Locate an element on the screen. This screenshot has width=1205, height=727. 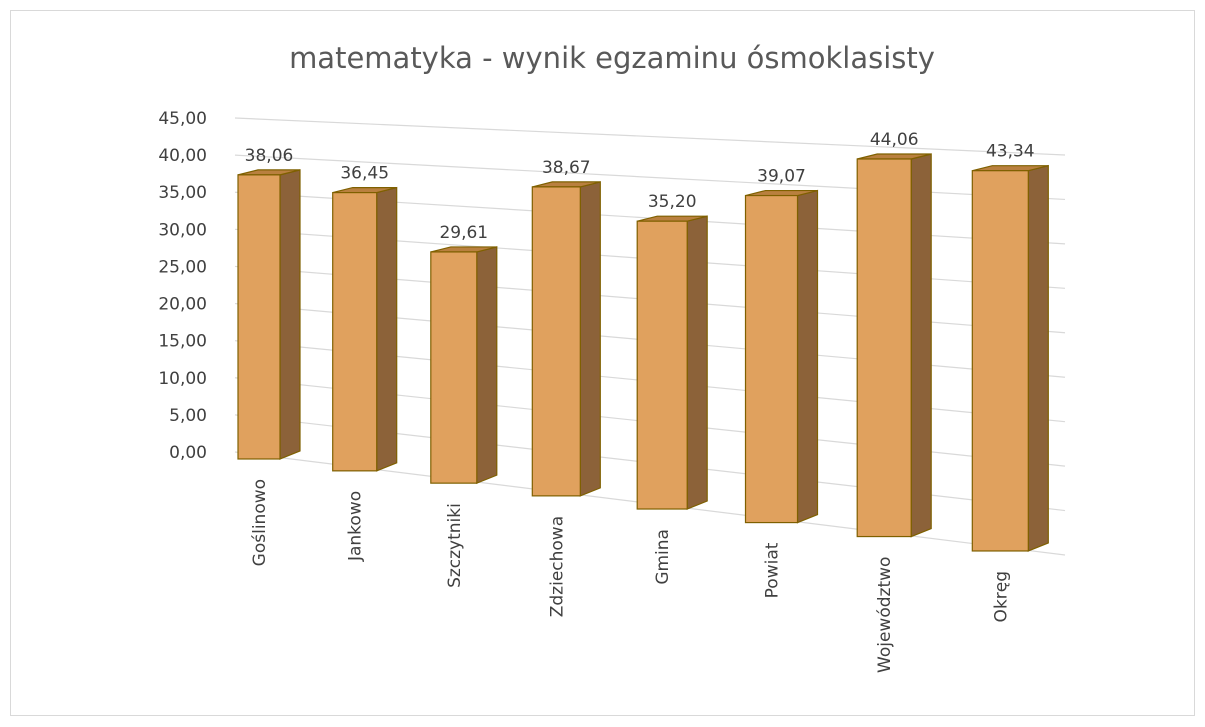
data-label: 43,34 is located at coordinates (1010, 152).